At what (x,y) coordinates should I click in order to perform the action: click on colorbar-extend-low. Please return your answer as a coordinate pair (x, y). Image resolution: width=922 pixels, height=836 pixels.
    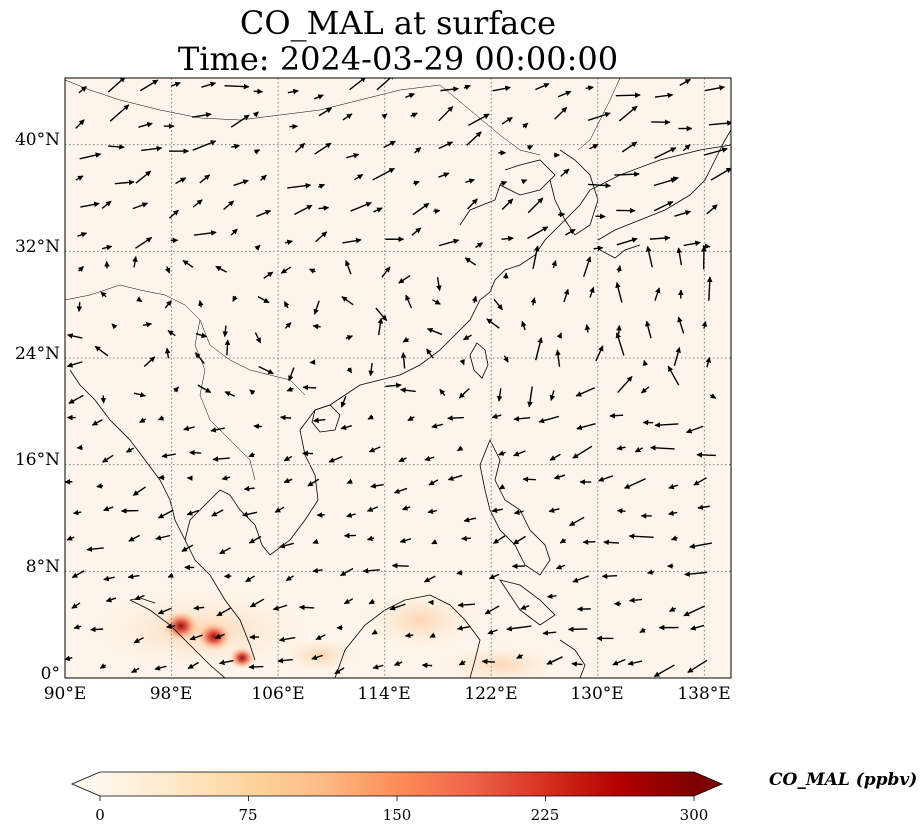
    Looking at the image, I should click on (86, 784).